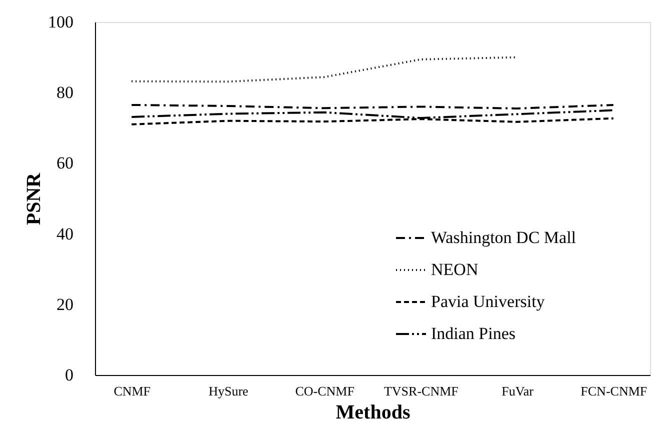 The image size is (660, 421). Describe the element at coordinates (65, 163) in the screenshot. I see `y-tick-label: 60` at that location.